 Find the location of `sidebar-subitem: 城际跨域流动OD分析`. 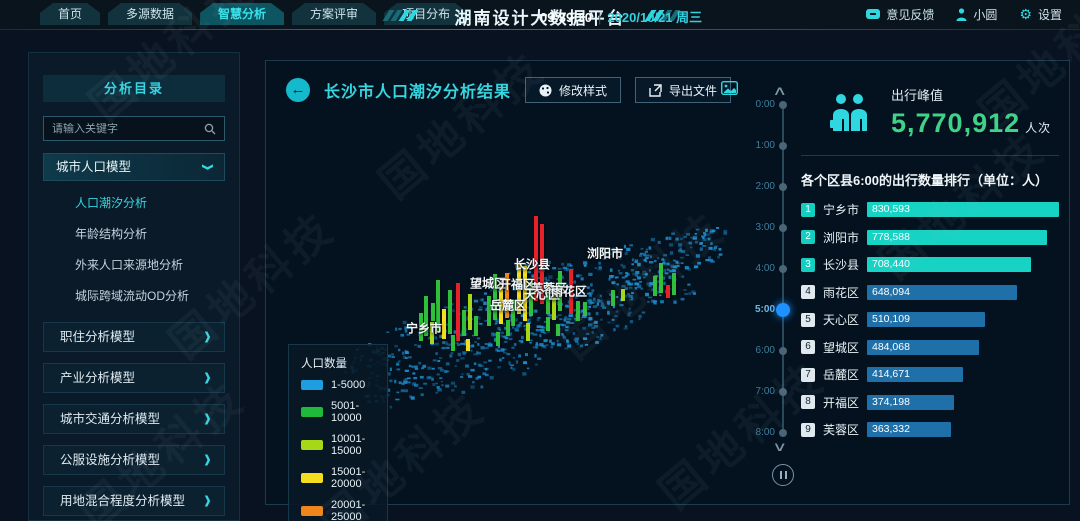

sidebar-subitem: 城际跨域流动OD分析 is located at coordinates (132, 296).